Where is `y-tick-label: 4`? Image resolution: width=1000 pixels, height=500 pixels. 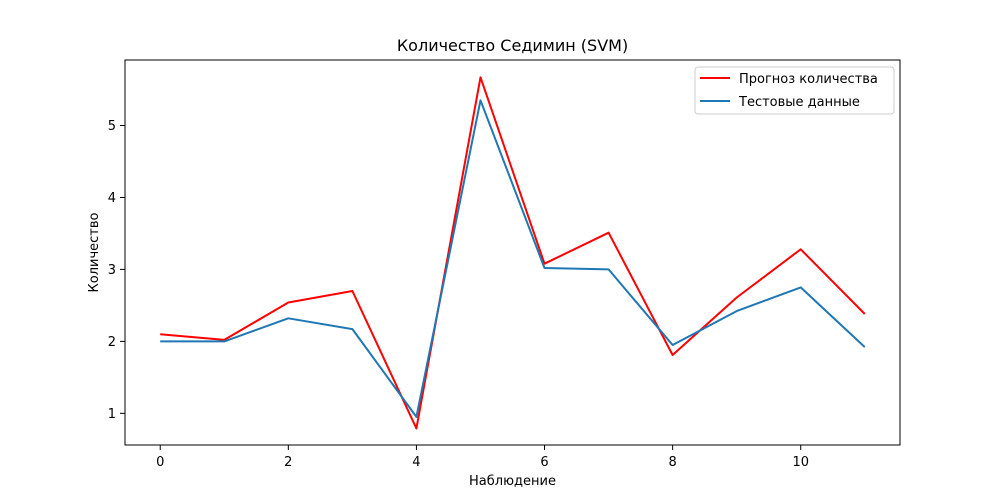
y-tick-label: 4 is located at coordinates (112, 198).